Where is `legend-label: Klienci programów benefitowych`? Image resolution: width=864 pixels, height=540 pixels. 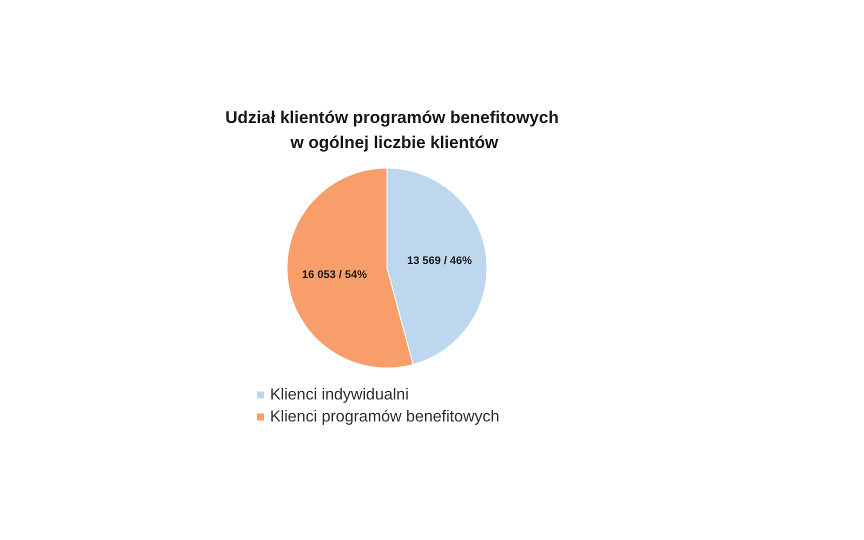
legend-label: Klienci programów benefitowych is located at coordinates (385, 417).